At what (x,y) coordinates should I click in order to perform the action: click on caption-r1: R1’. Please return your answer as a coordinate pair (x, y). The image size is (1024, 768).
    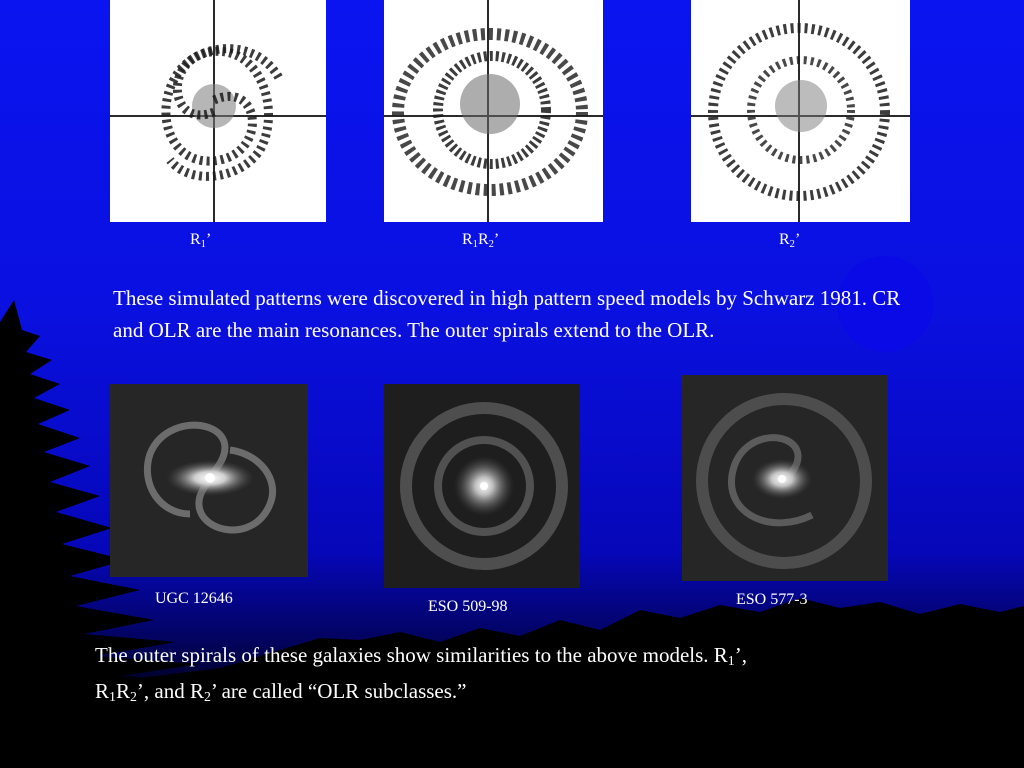
    Looking at the image, I should click on (201, 240).